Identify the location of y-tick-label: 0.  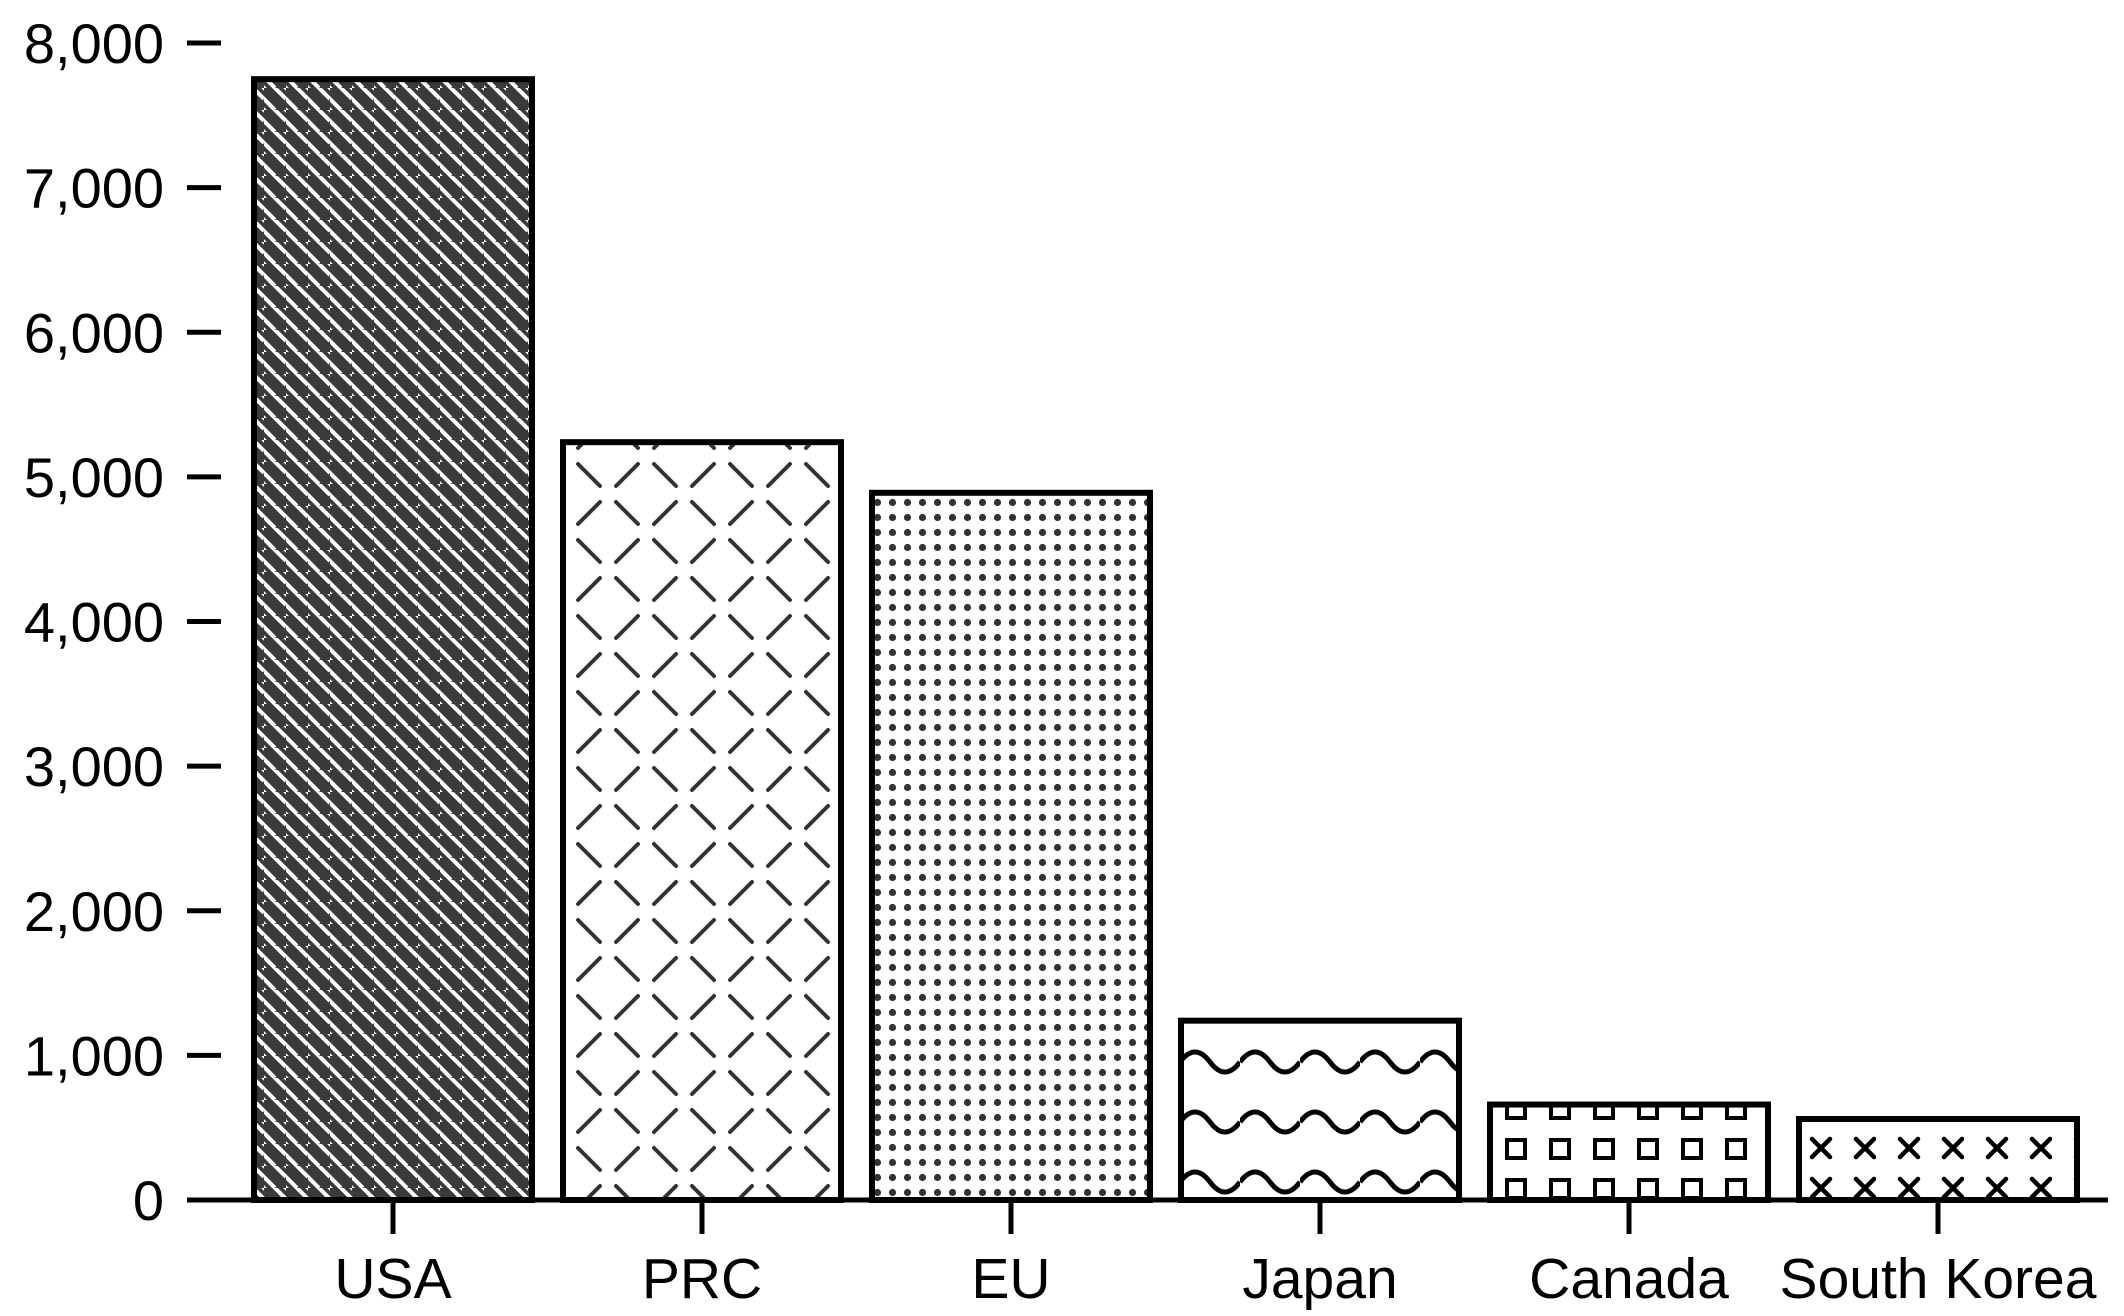
(148, 1200).